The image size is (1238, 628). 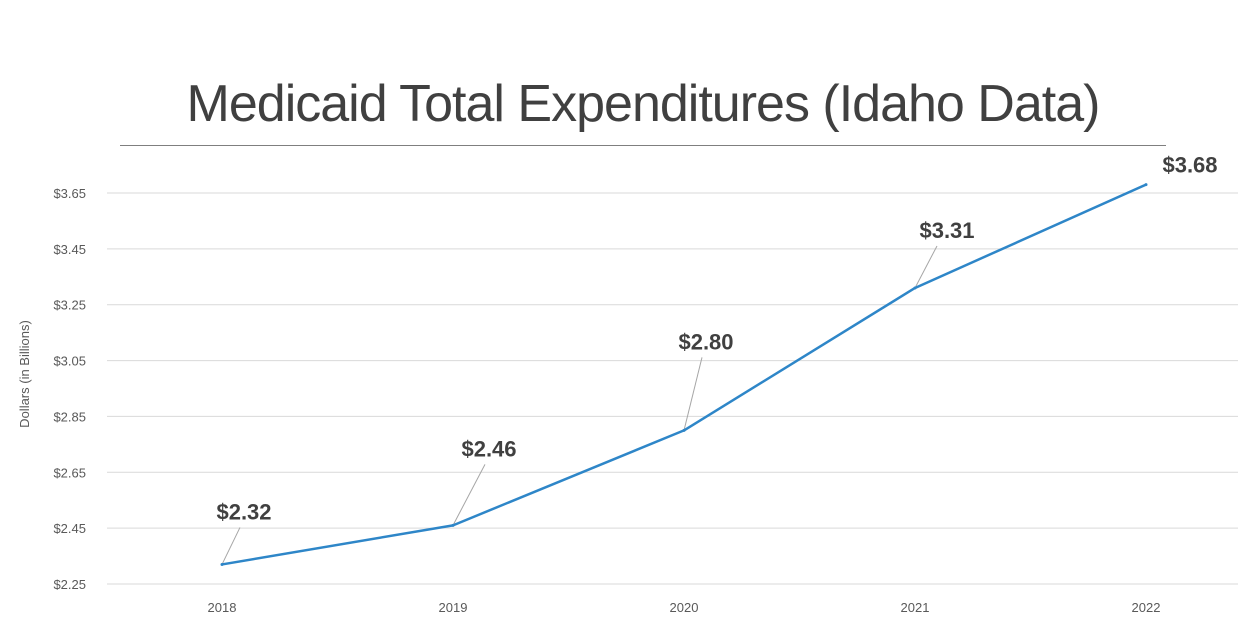 I want to click on data-label: $2.32, so click(x=243, y=511).